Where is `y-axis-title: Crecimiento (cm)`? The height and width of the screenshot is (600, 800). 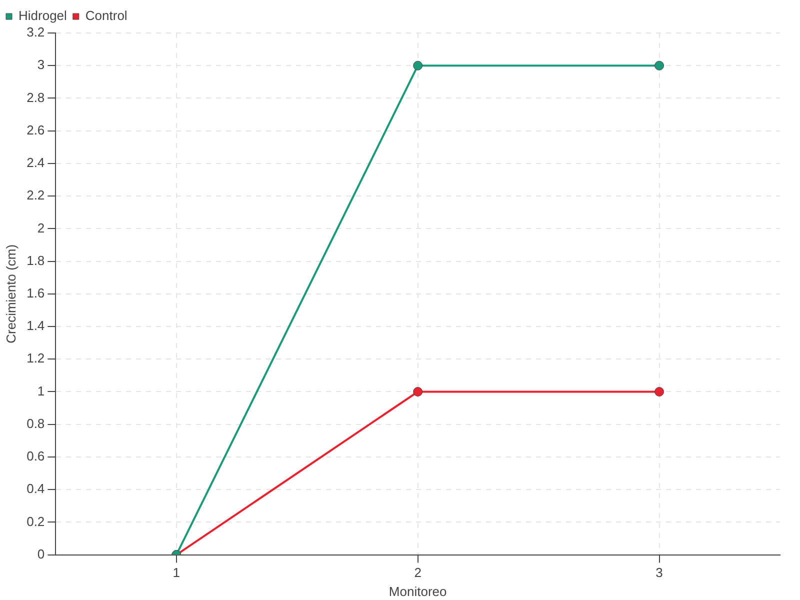 y-axis-title: Crecimiento (cm) is located at coordinates (10, 294).